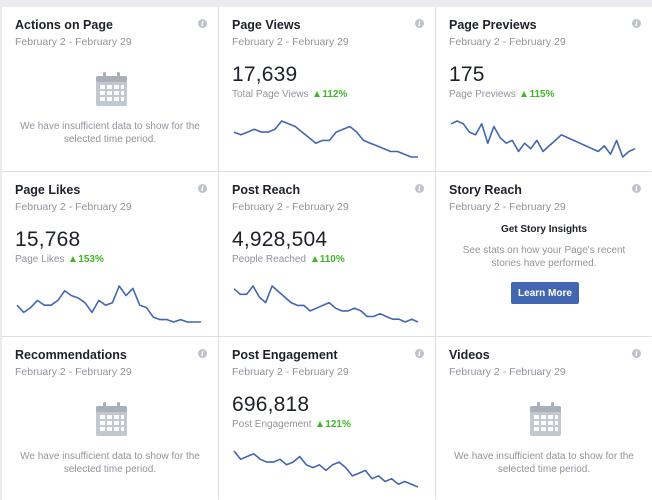  What do you see at coordinates (338, 424) in the screenshot?
I see `metric-change-value: 121%` at bounding box center [338, 424].